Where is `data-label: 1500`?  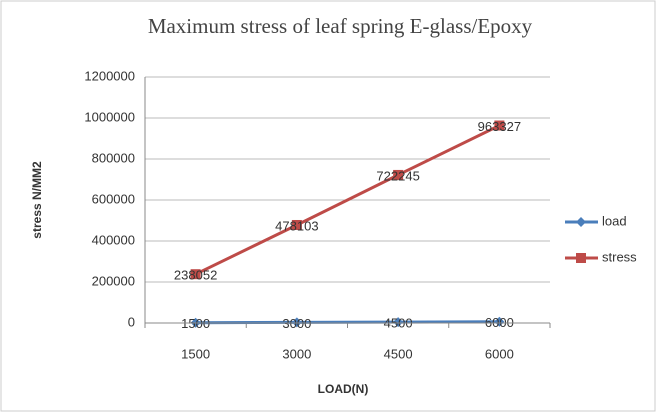 data-label: 1500 is located at coordinates (195, 323).